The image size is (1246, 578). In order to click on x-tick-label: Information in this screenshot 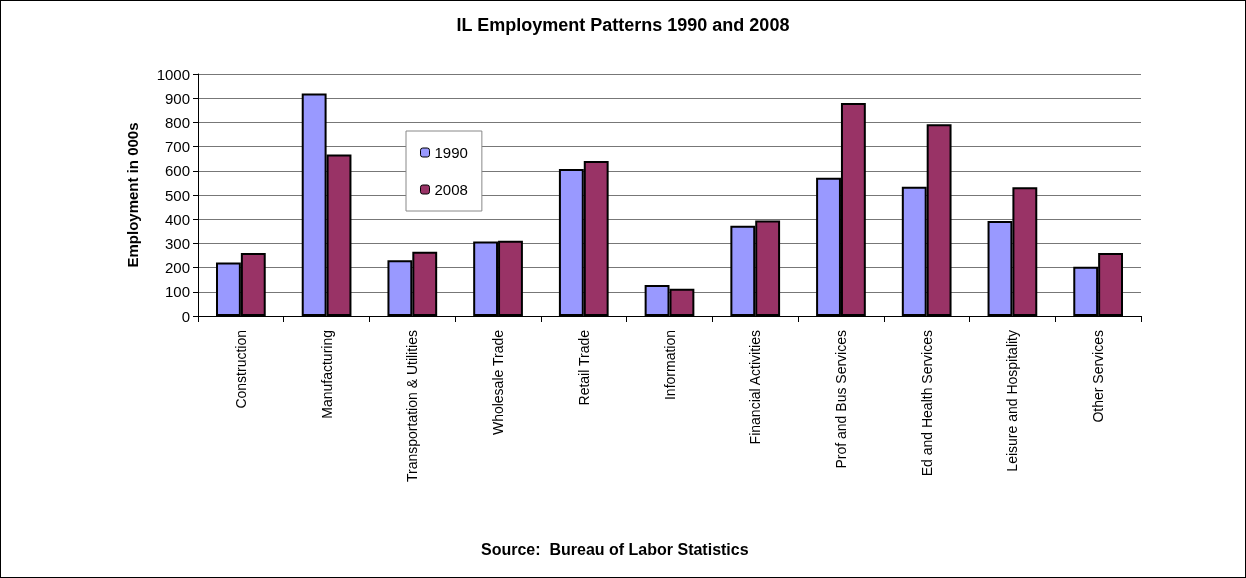, I will do `click(669, 365)`.